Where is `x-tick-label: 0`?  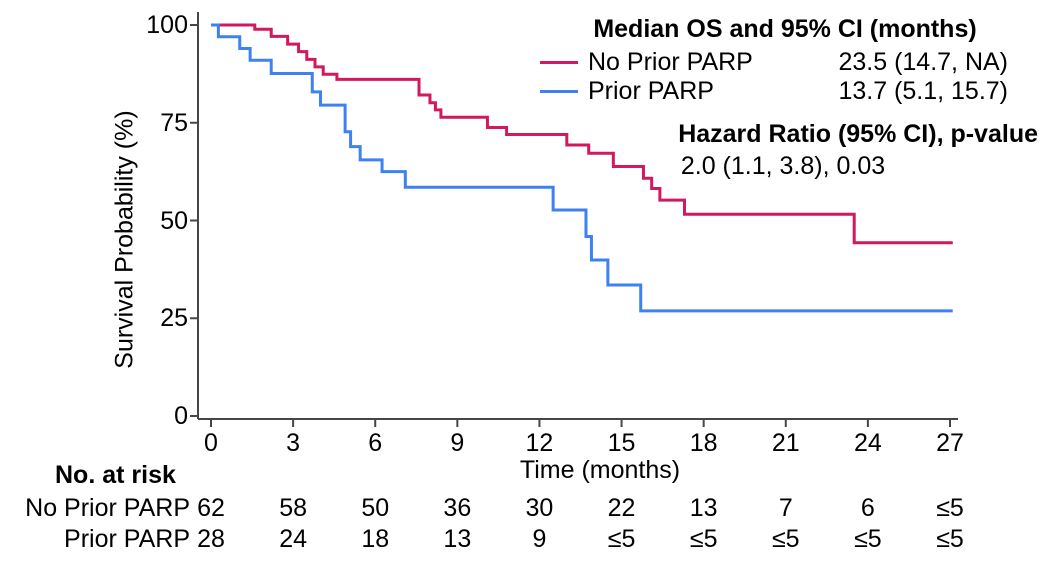 x-tick-label: 0 is located at coordinates (211, 443).